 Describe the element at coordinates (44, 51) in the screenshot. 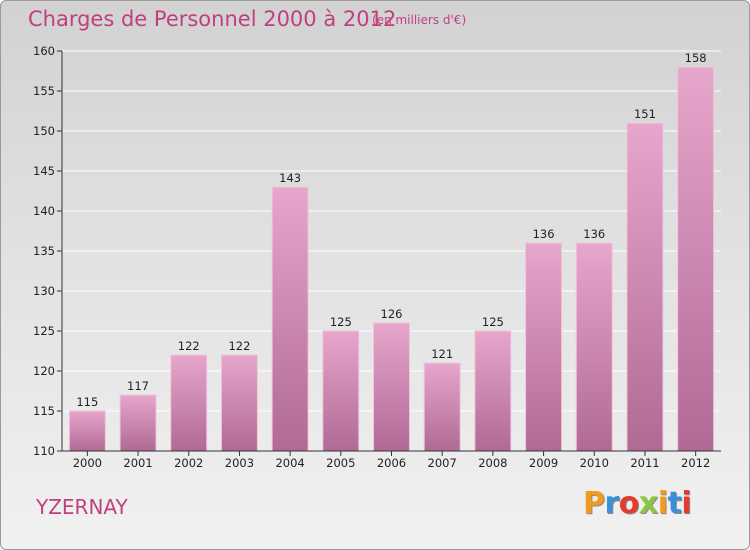

I see `y-tick-label: 160` at that location.